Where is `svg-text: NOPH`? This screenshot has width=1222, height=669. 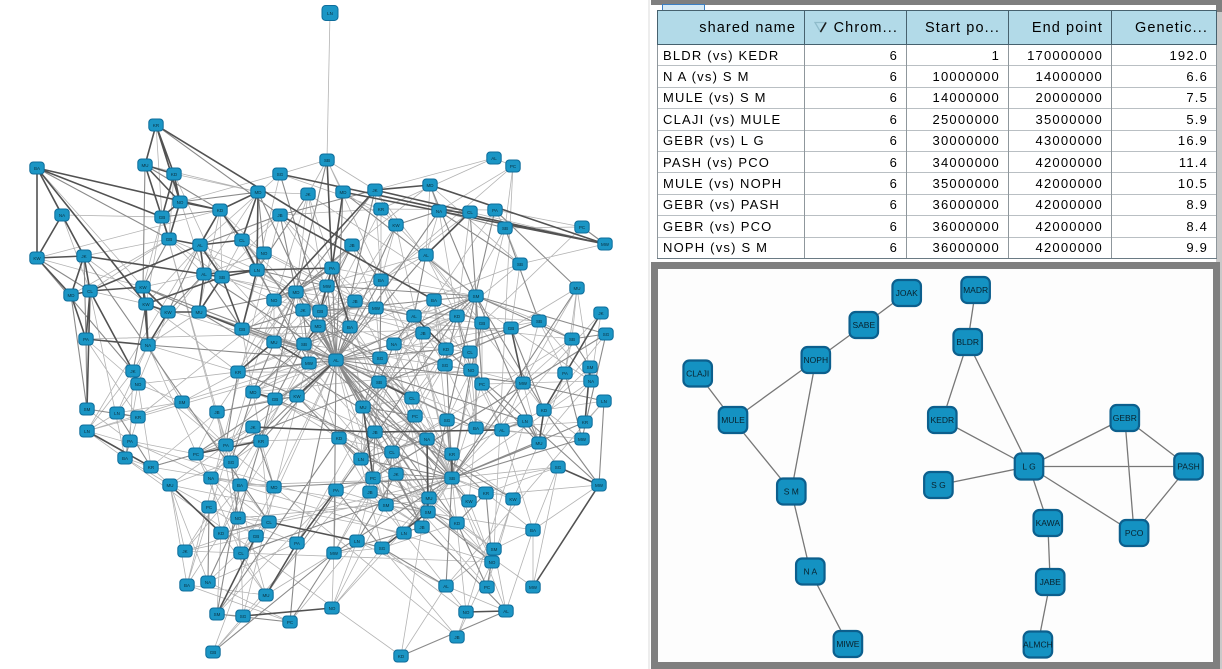 svg-text: NOPH is located at coordinates (816, 360).